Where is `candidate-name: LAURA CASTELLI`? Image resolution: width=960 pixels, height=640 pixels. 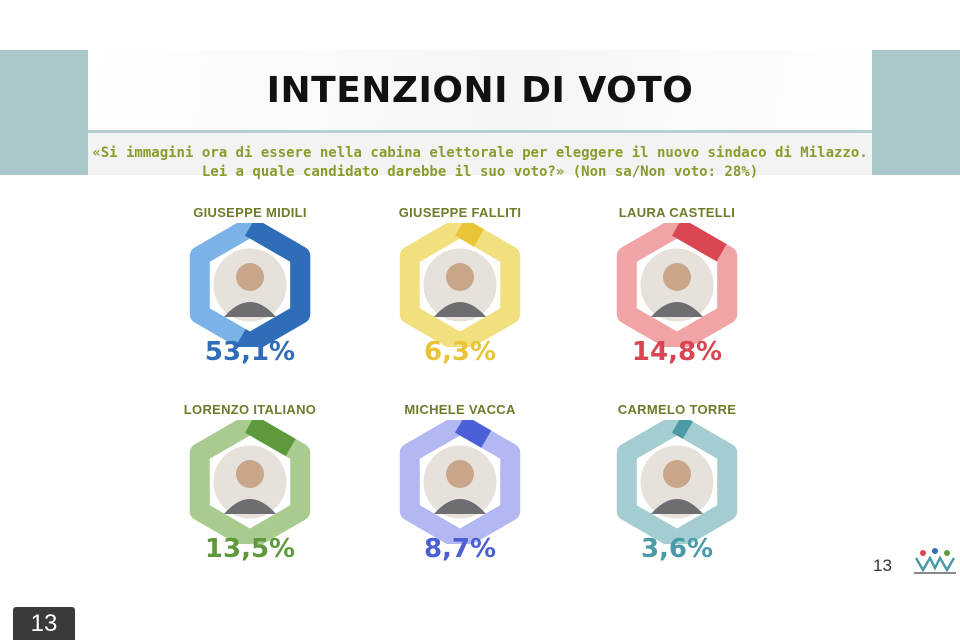 candidate-name: LAURA CASTELLI is located at coordinates (677, 212).